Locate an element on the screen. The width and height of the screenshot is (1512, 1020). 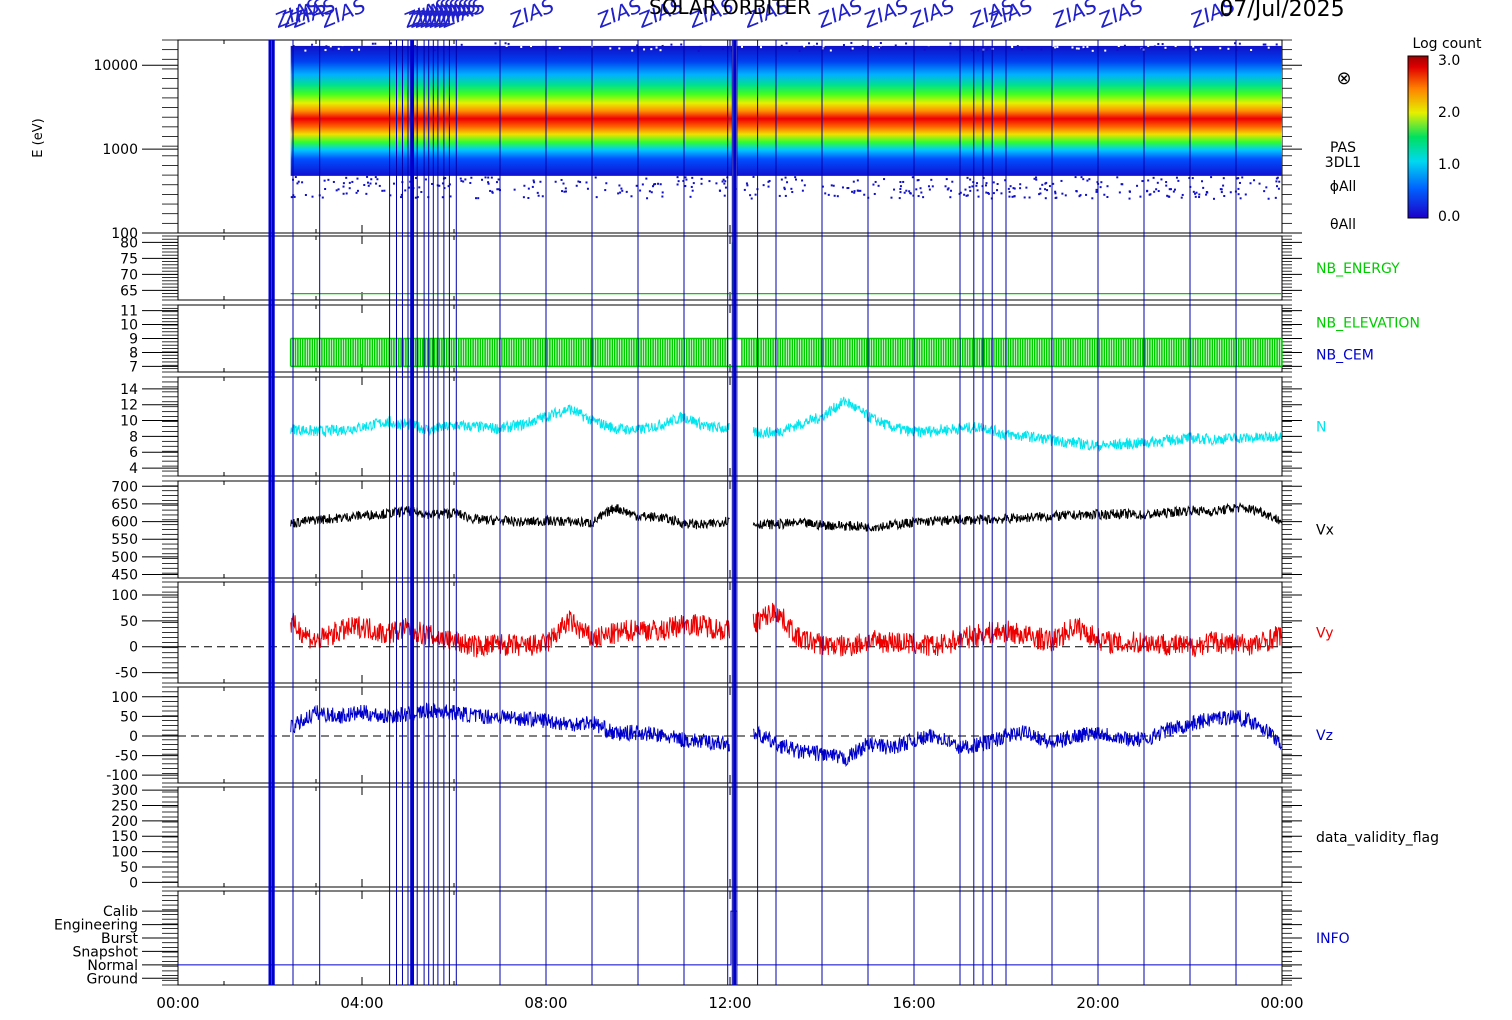
ytick-label: 0 is located at coordinates (133, 648).